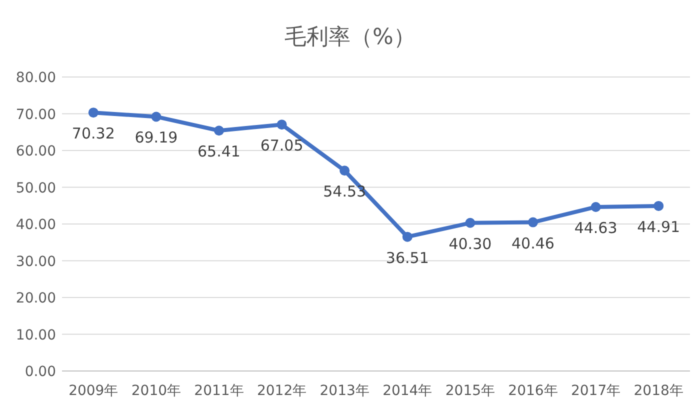 Image resolution: width=700 pixels, height=420 pixels. What do you see at coordinates (219, 391) in the screenshot?
I see `x-tick-label: 2011年` at bounding box center [219, 391].